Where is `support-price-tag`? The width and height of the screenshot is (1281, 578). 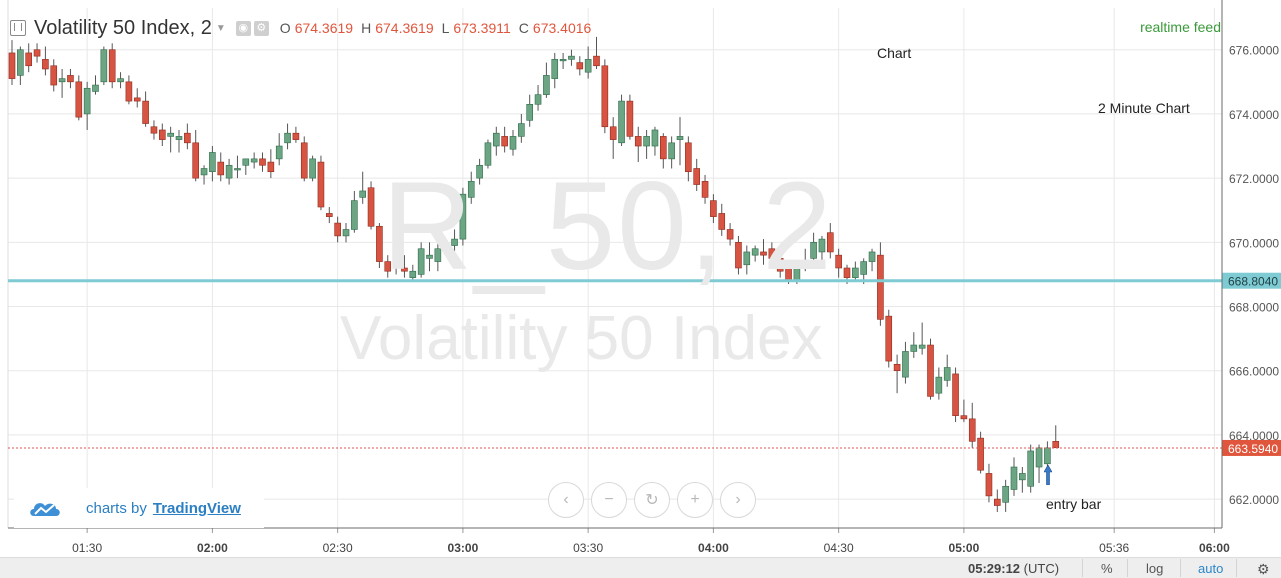
support-price-tag is located at coordinates (1251, 280).